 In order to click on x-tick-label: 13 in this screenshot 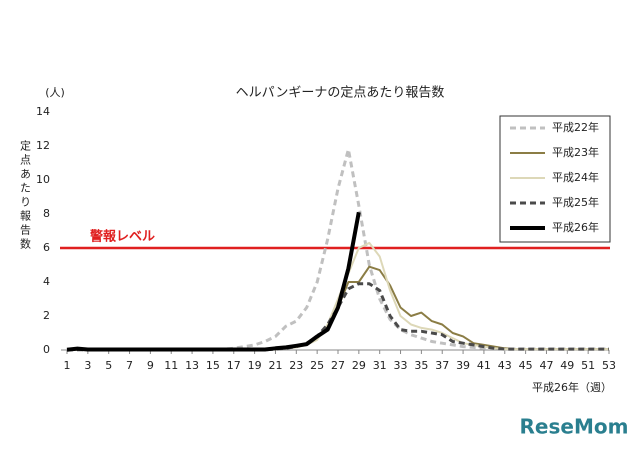, I will do `click(192, 365)`.